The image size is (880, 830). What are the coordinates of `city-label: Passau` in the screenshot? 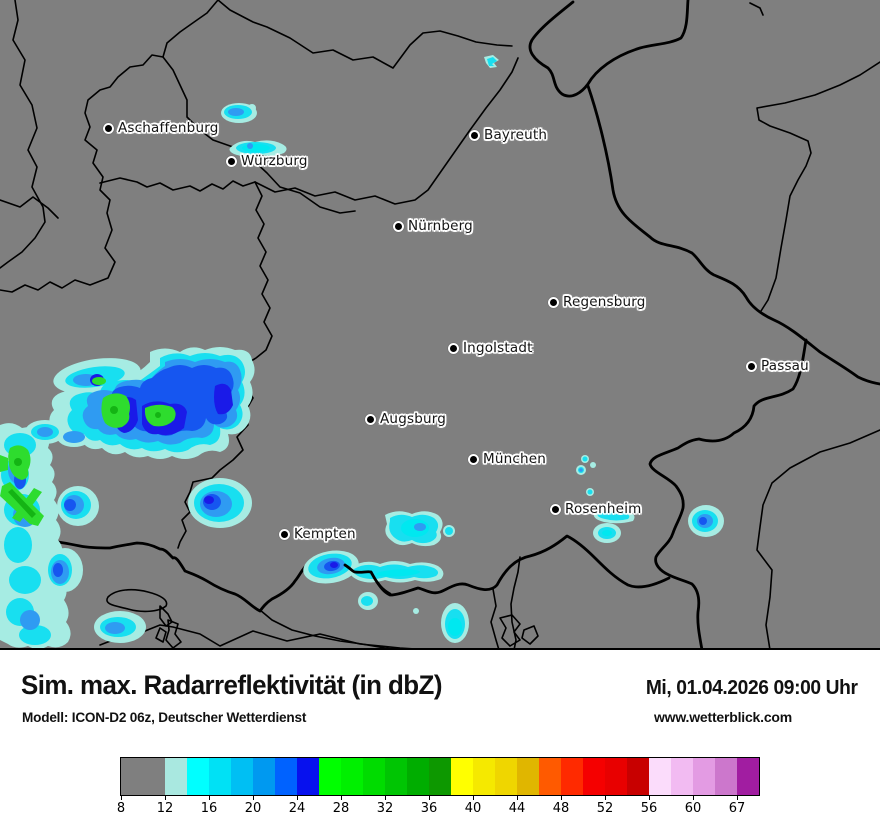 It's located at (785, 366).